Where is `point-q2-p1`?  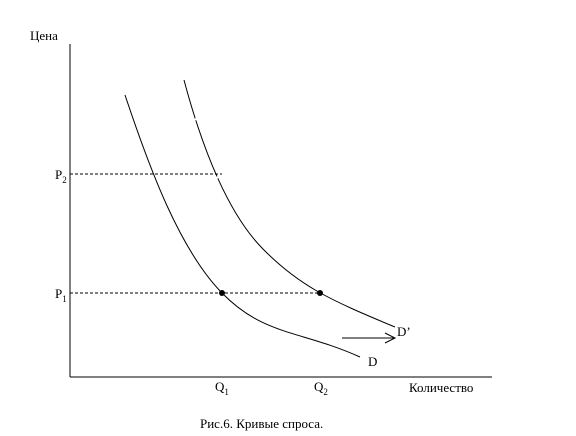
point-q2-p1 is located at coordinates (320, 293).